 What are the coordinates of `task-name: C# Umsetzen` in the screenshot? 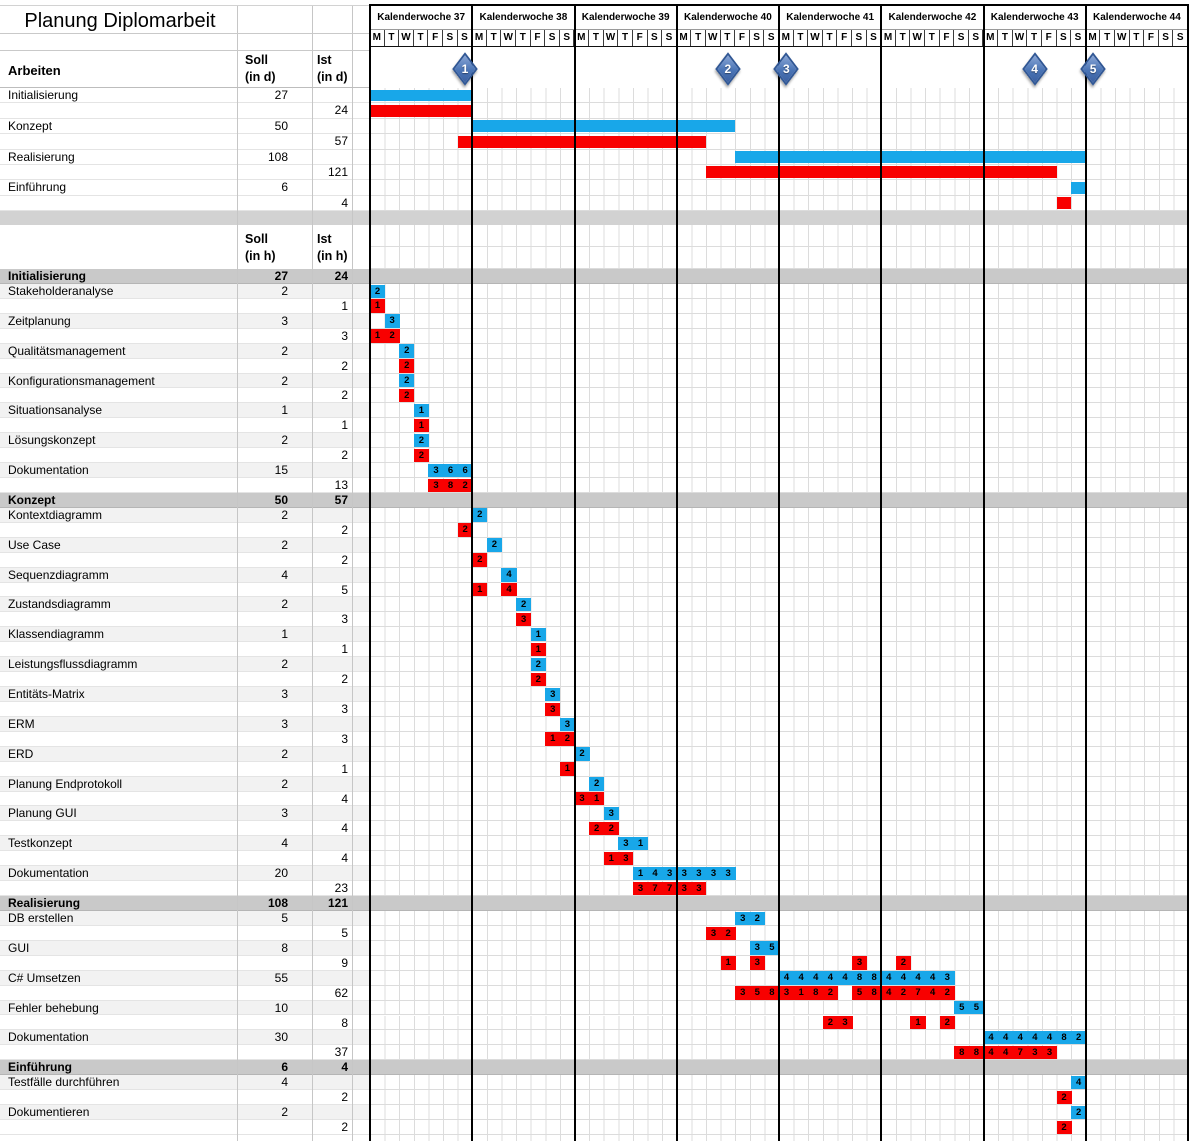 It's located at (44, 977).